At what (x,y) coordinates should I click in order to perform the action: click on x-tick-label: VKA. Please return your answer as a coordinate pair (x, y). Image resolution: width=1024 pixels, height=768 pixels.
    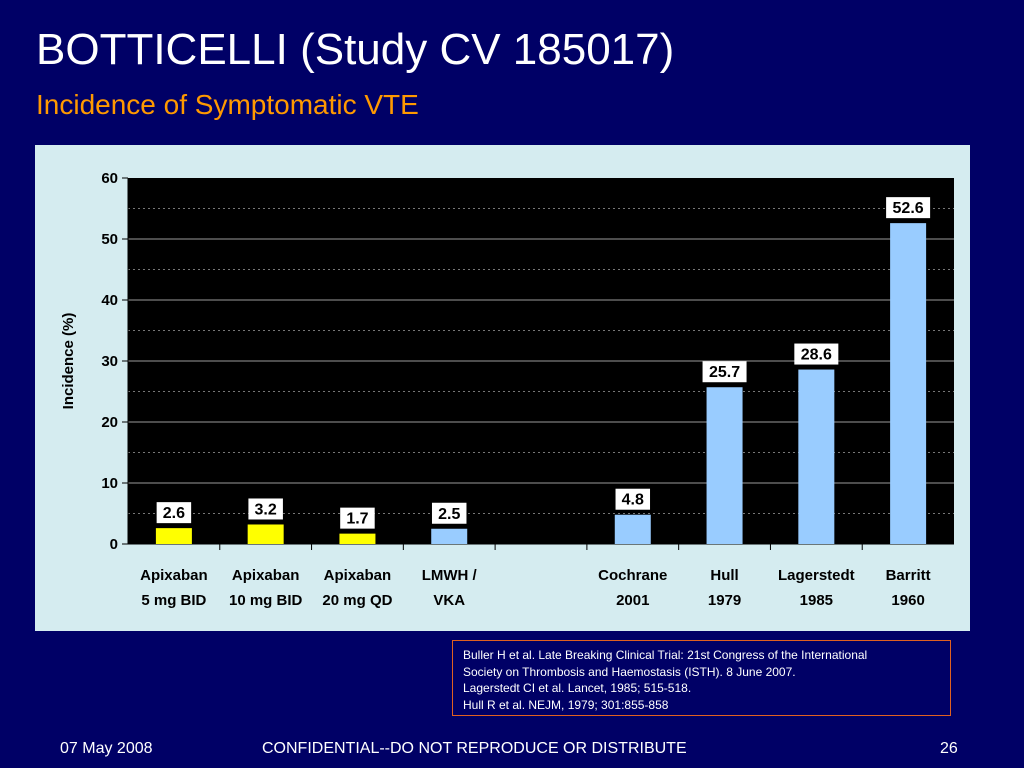
    Looking at the image, I should click on (449, 600).